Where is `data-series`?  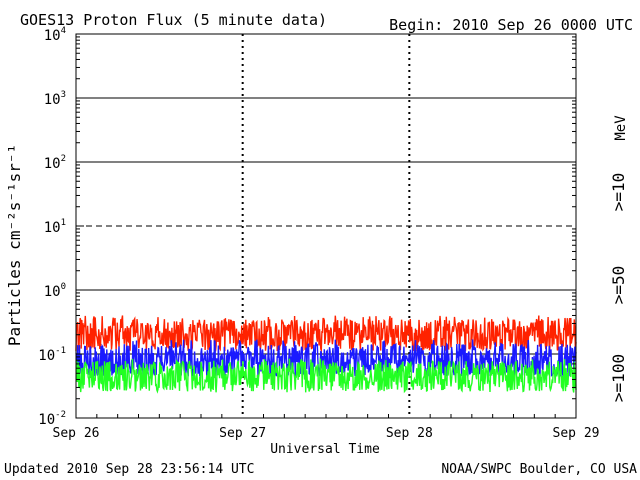
data-series is located at coordinates (326, 354).